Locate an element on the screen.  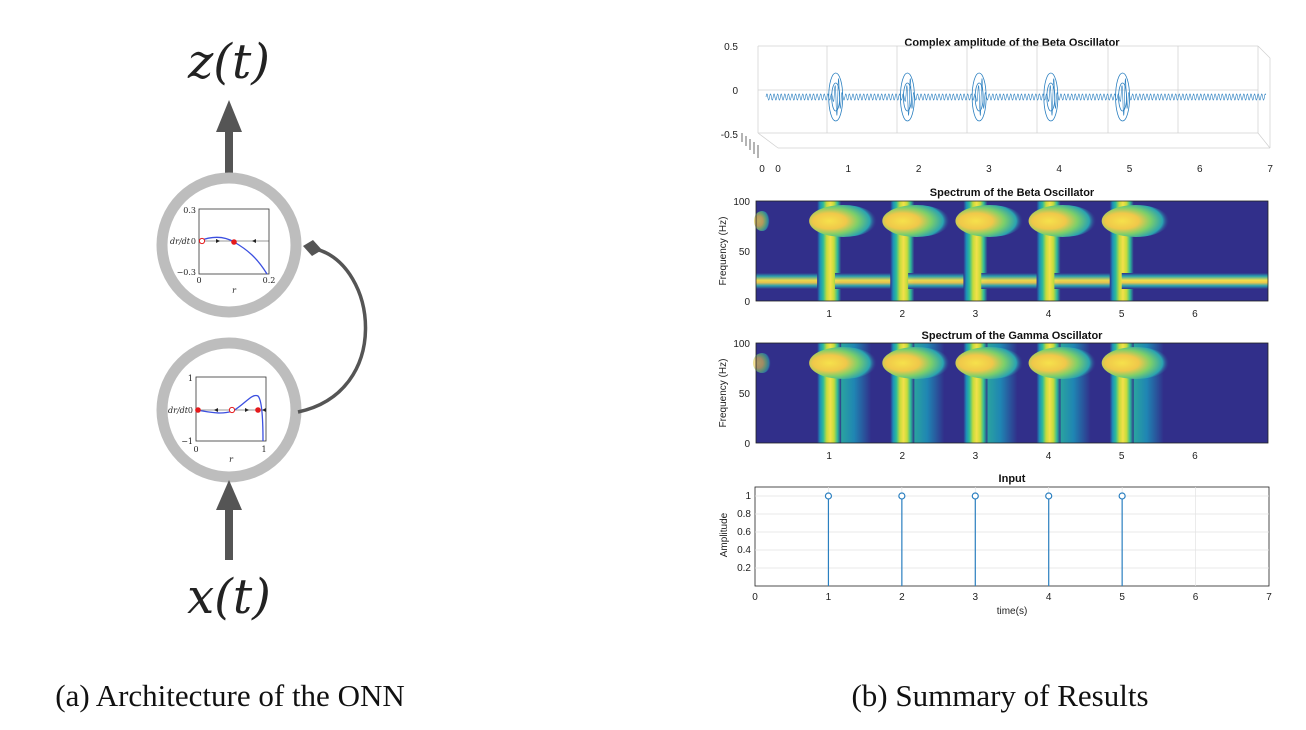
3d-box is located at coordinates (1014, 97).